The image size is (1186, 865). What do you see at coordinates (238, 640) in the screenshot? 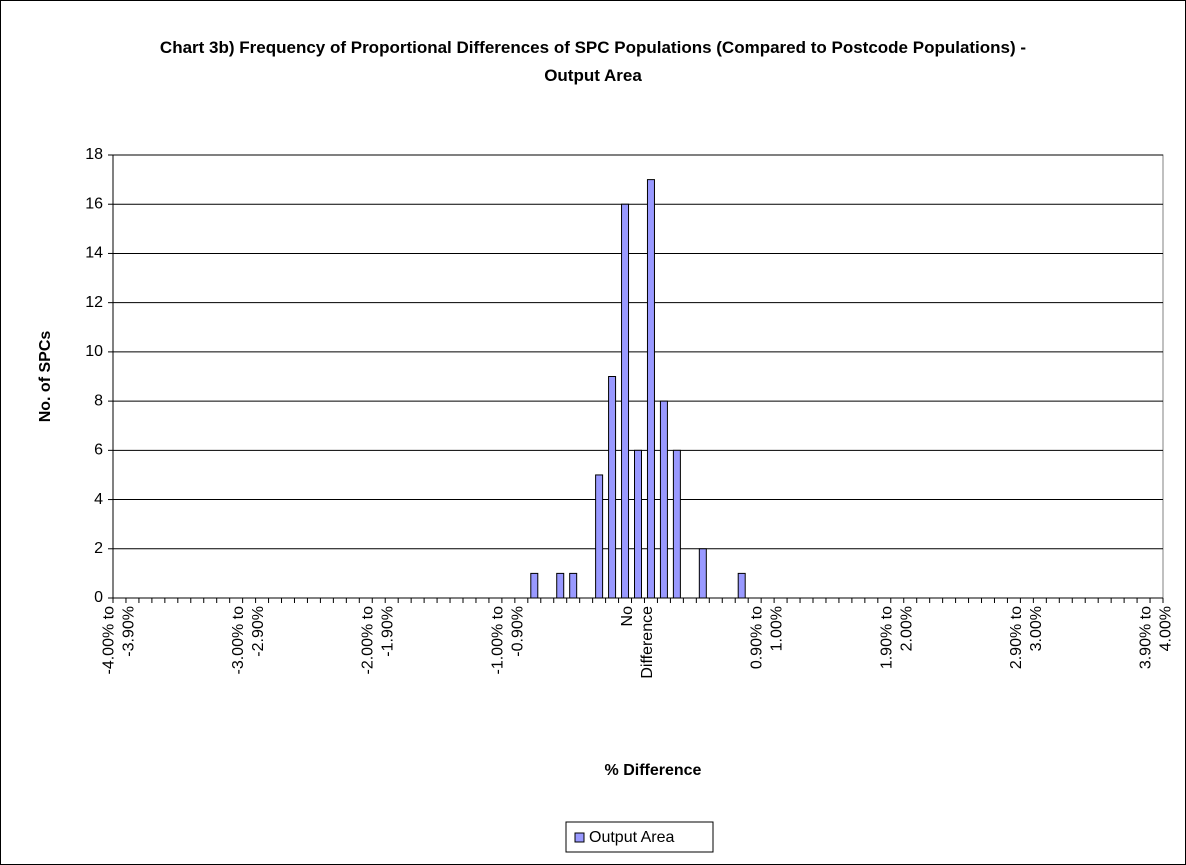
I see `x-tick-label-line: -3.00% to` at bounding box center [238, 640].